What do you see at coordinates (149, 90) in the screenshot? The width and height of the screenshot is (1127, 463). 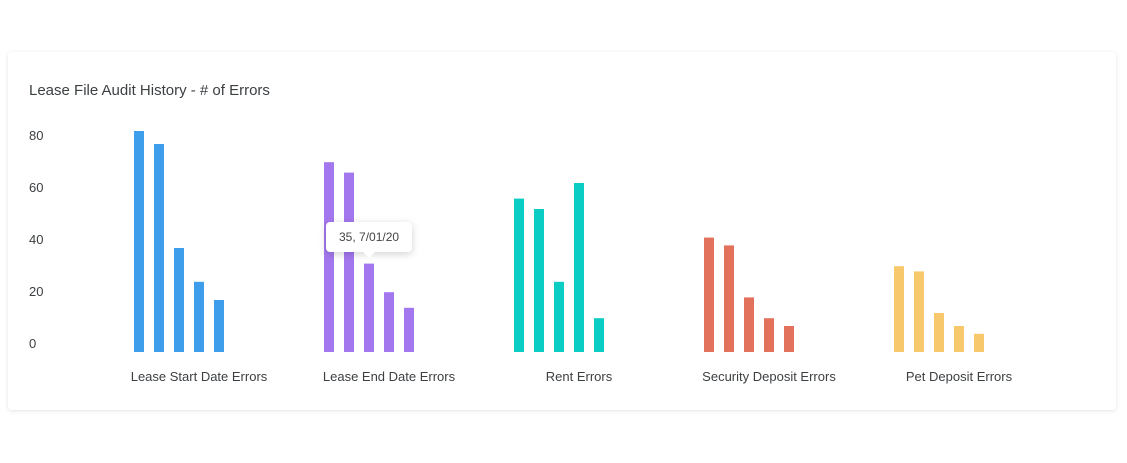 I see `chart-title: Lease File Audit History - # of Errors` at bounding box center [149, 90].